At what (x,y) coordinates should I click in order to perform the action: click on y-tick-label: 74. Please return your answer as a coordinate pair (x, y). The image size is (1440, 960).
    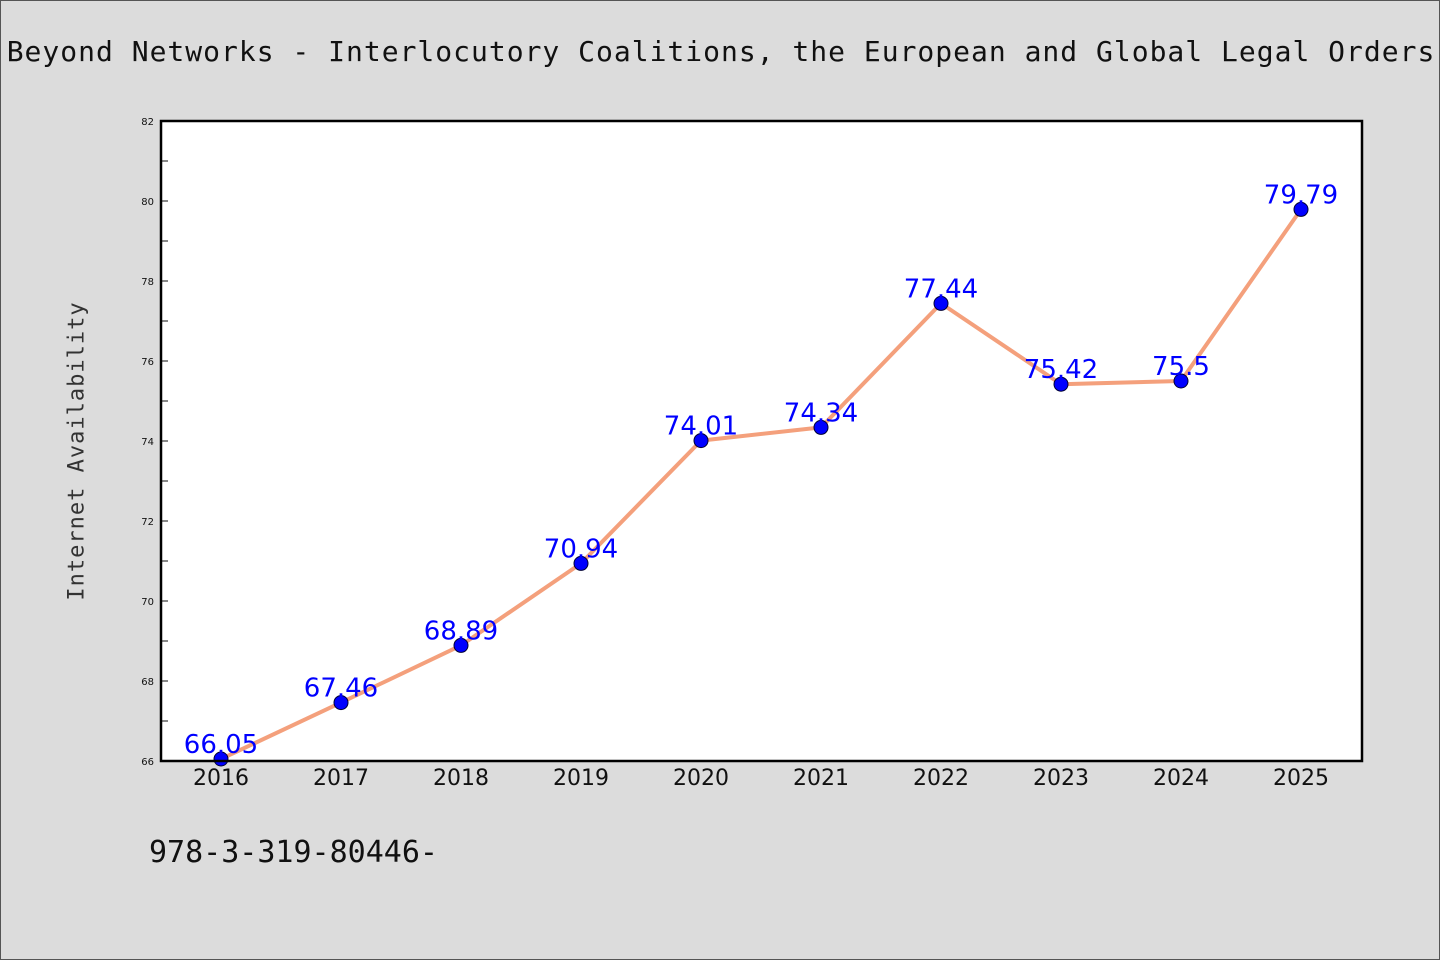
    Looking at the image, I should click on (147, 442).